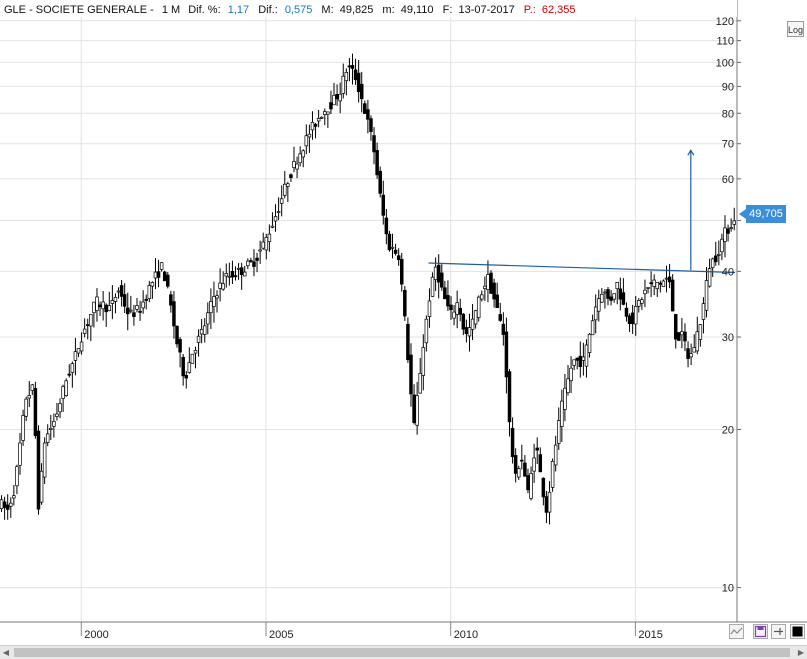 This screenshot has height=659, width=807. What do you see at coordinates (281, 635) in the screenshot?
I see `x-tick-label: 2005` at bounding box center [281, 635].